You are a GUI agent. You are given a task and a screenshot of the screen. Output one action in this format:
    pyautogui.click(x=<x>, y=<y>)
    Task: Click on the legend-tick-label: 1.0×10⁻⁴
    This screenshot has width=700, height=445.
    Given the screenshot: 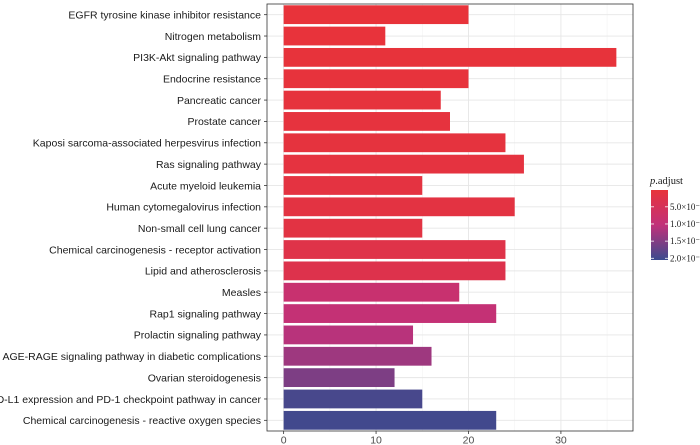 What is the action you would take?
    pyautogui.click(x=685, y=224)
    